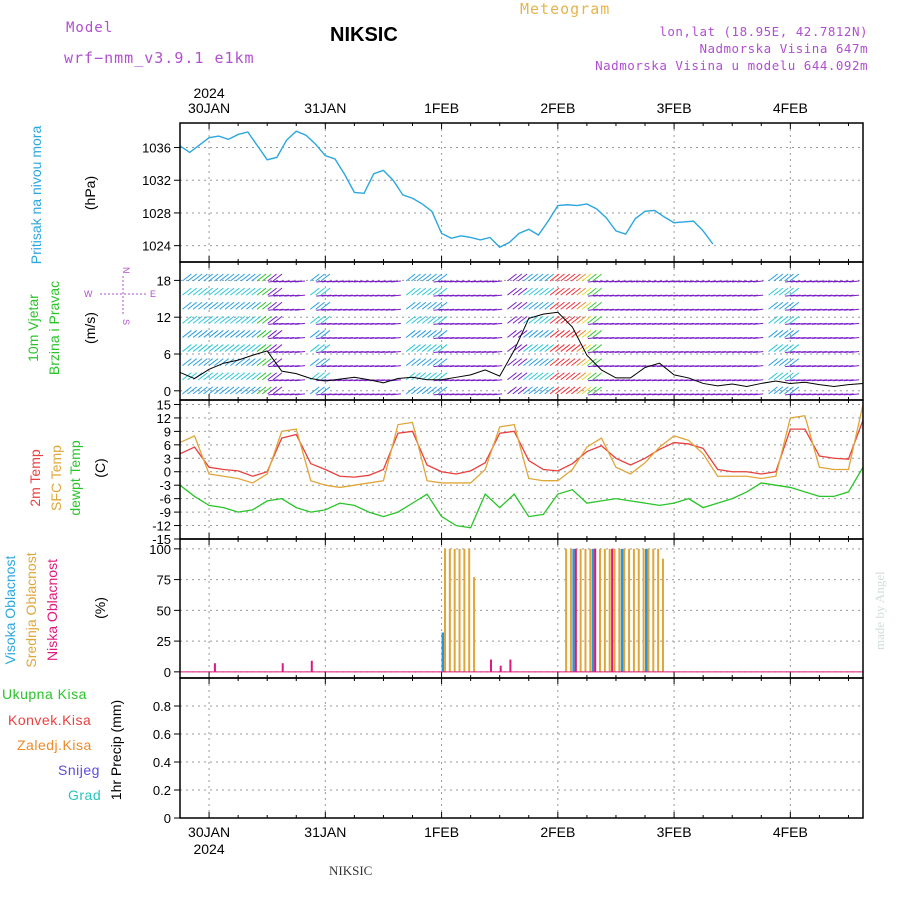  I want to click on compass-w: W, so click(88, 294).